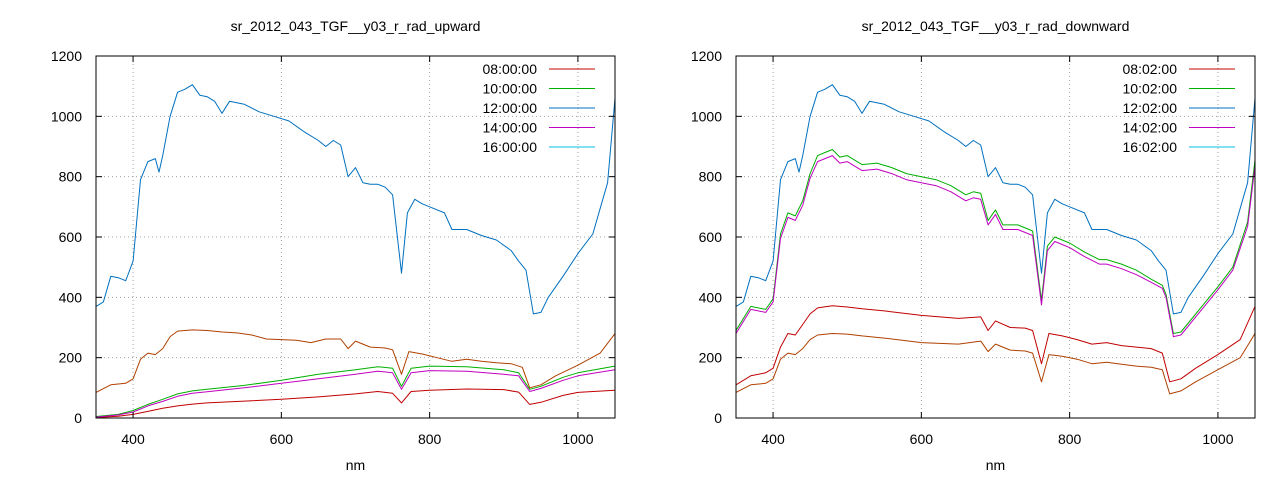 The image size is (1280, 480). What do you see at coordinates (510, 128) in the screenshot?
I see `legend-label: 14:00:00` at bounding box center [510, 128].